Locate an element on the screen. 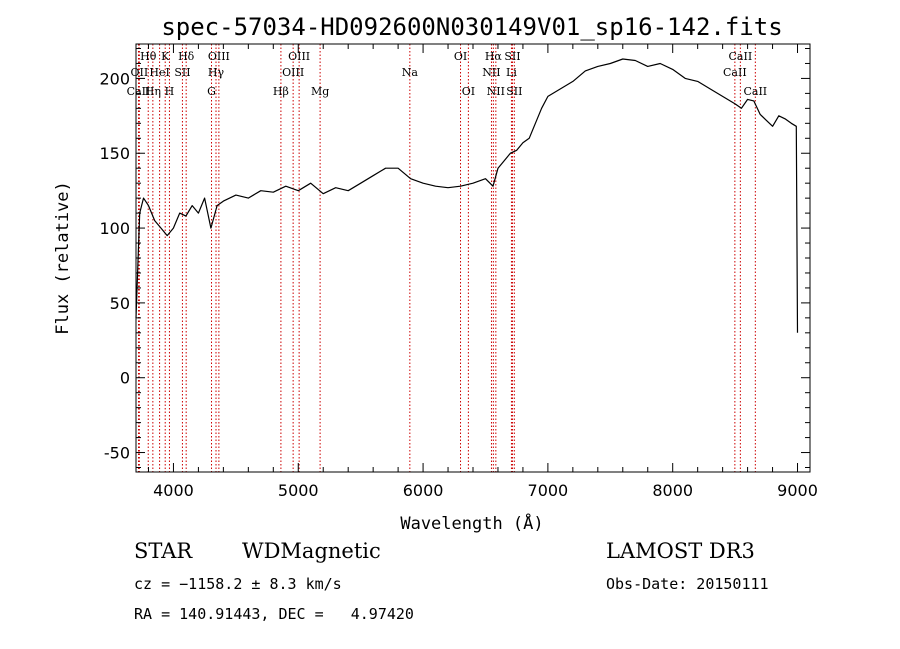 The height and width of the screenshot is (649, 900). spectral-line-label: Hθ is located at coordinates (148, 56).